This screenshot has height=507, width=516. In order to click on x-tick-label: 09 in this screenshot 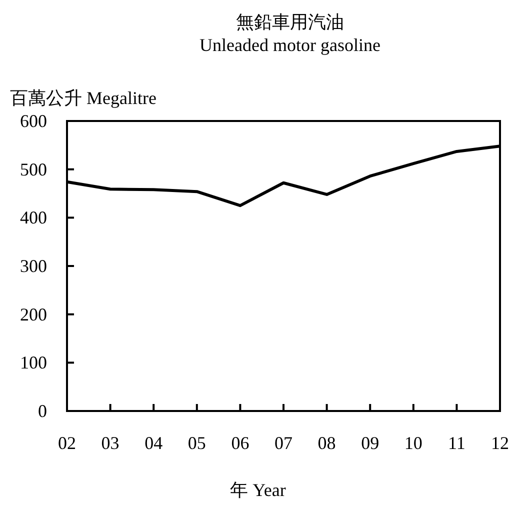, I will do `click(370, 443)`.